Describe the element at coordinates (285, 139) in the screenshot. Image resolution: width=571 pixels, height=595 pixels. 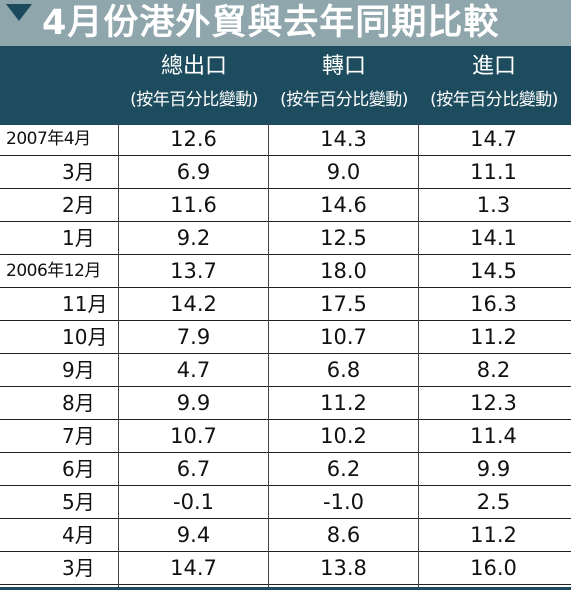
I see `table-row: 2007年4月 12.6 14.3 14.7` at that location.